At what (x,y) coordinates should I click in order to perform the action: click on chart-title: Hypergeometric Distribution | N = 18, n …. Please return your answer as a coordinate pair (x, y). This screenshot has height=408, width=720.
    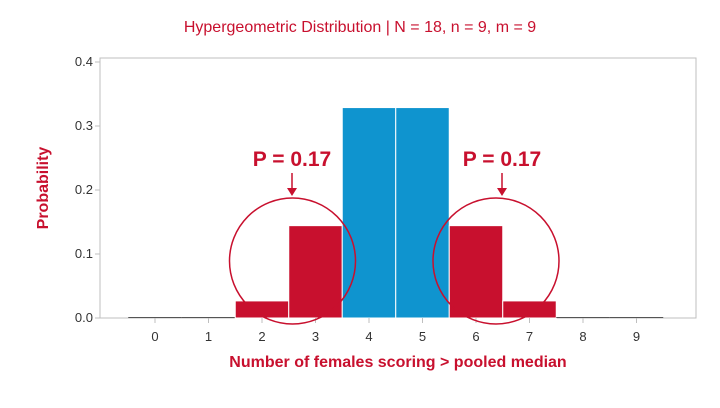
    Looking at the image, I should click on (360, 27).